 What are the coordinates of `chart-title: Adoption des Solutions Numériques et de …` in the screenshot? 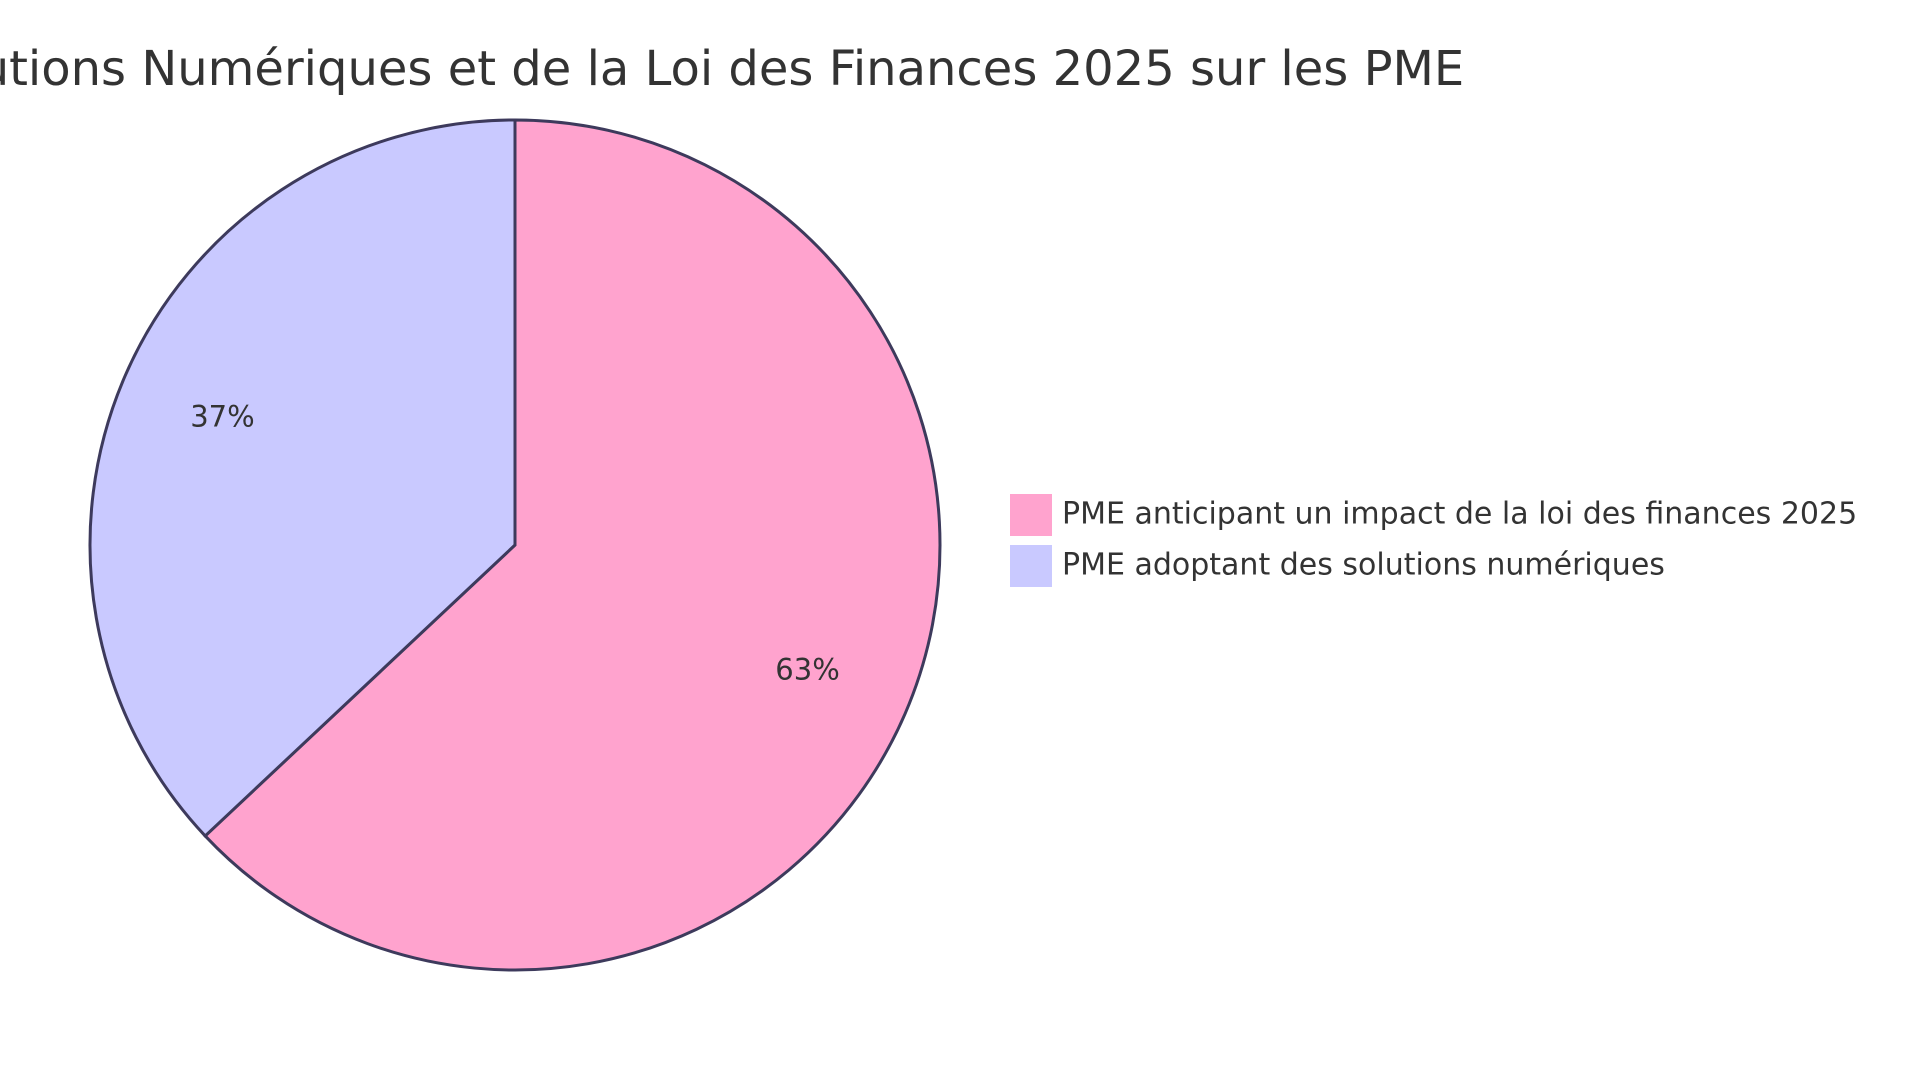 It's located at (732, 69).